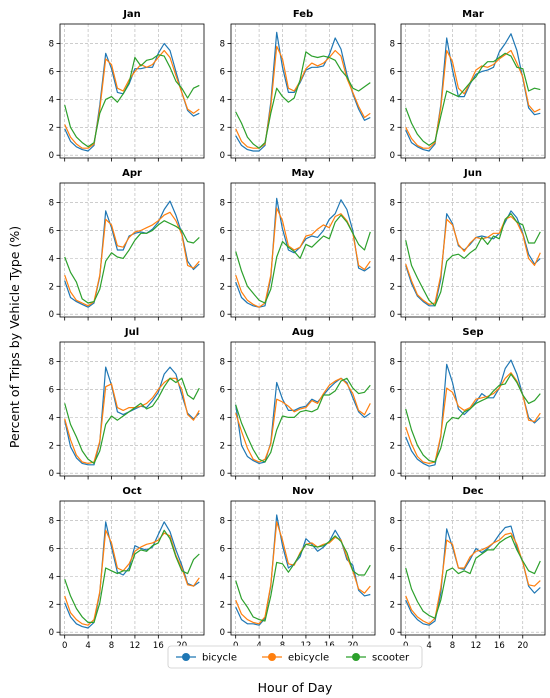 Image resolution: width=550 pixels, height=698 pixels. I want to click on subplot-nov: Nov04812162002468, so click(298, 568).